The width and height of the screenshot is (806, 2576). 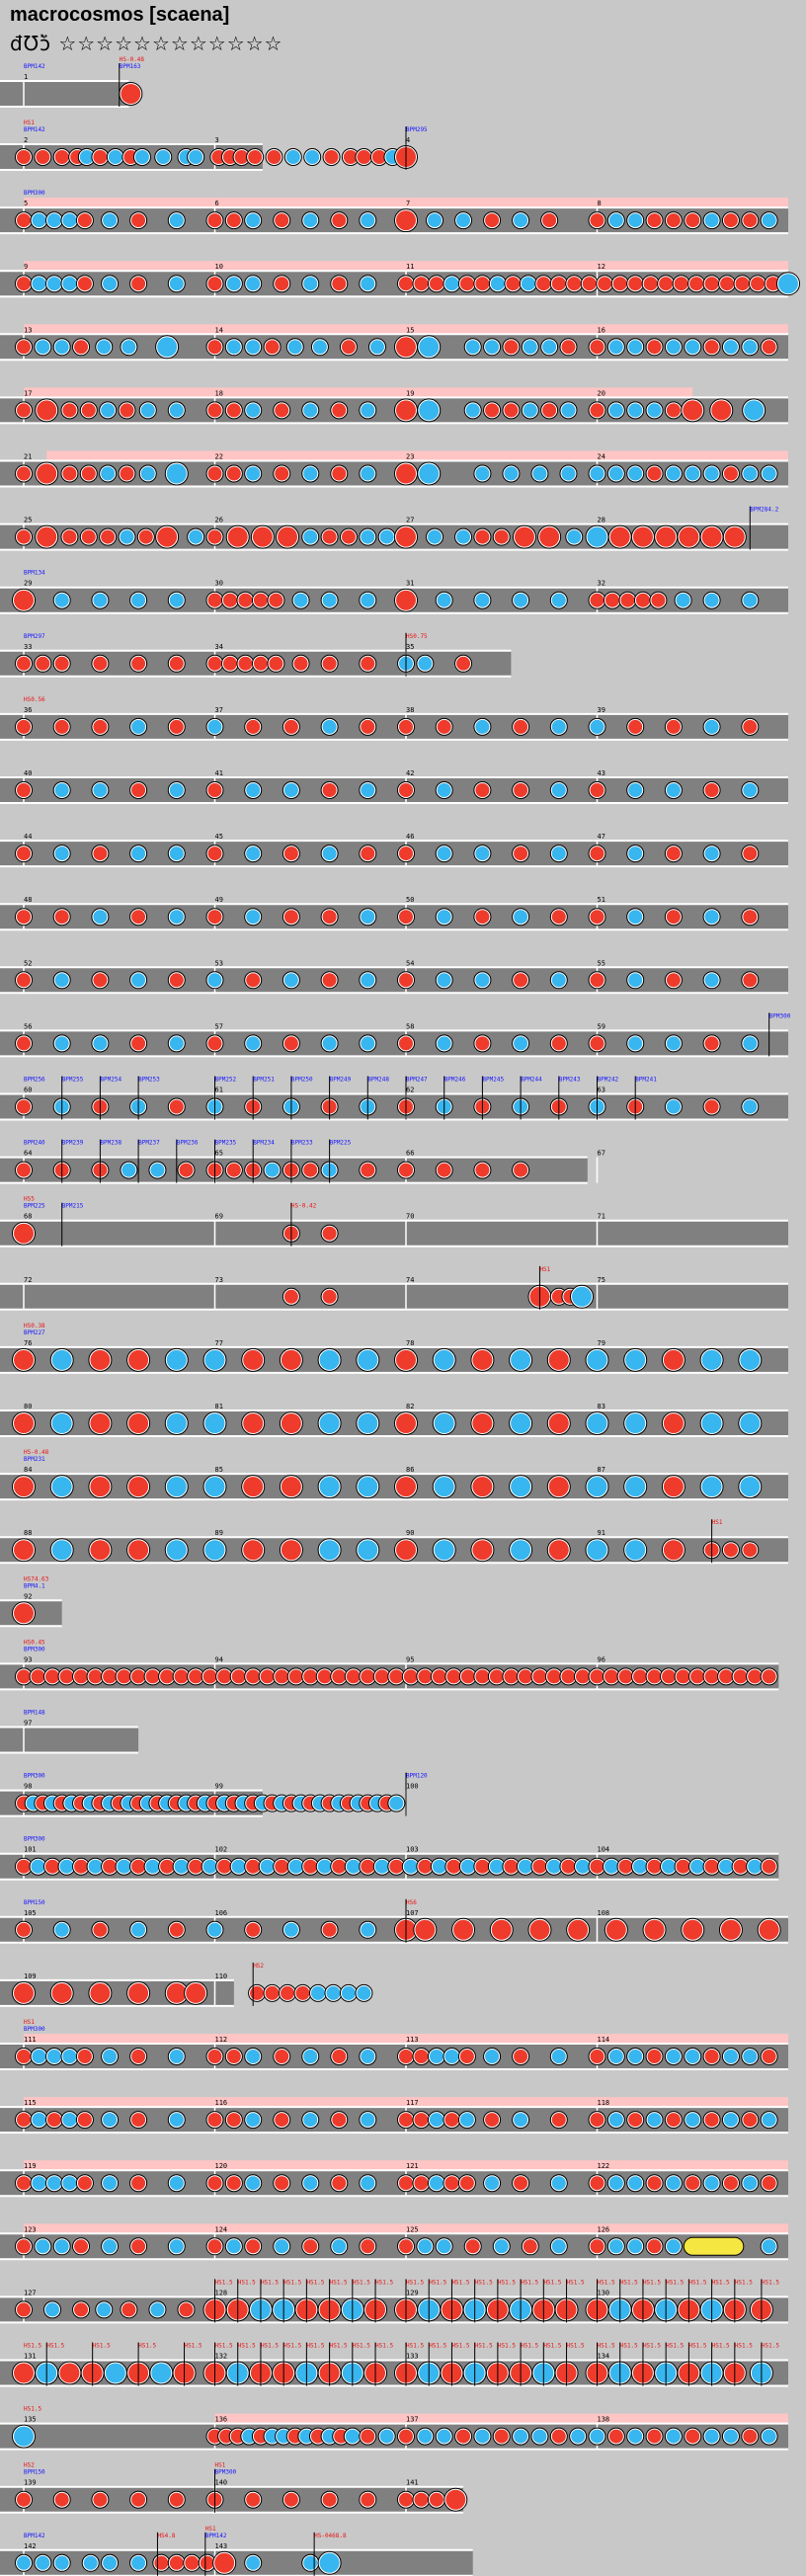 I want to click on scroll-speed-label: HS2, so click(x=259, y=1966).